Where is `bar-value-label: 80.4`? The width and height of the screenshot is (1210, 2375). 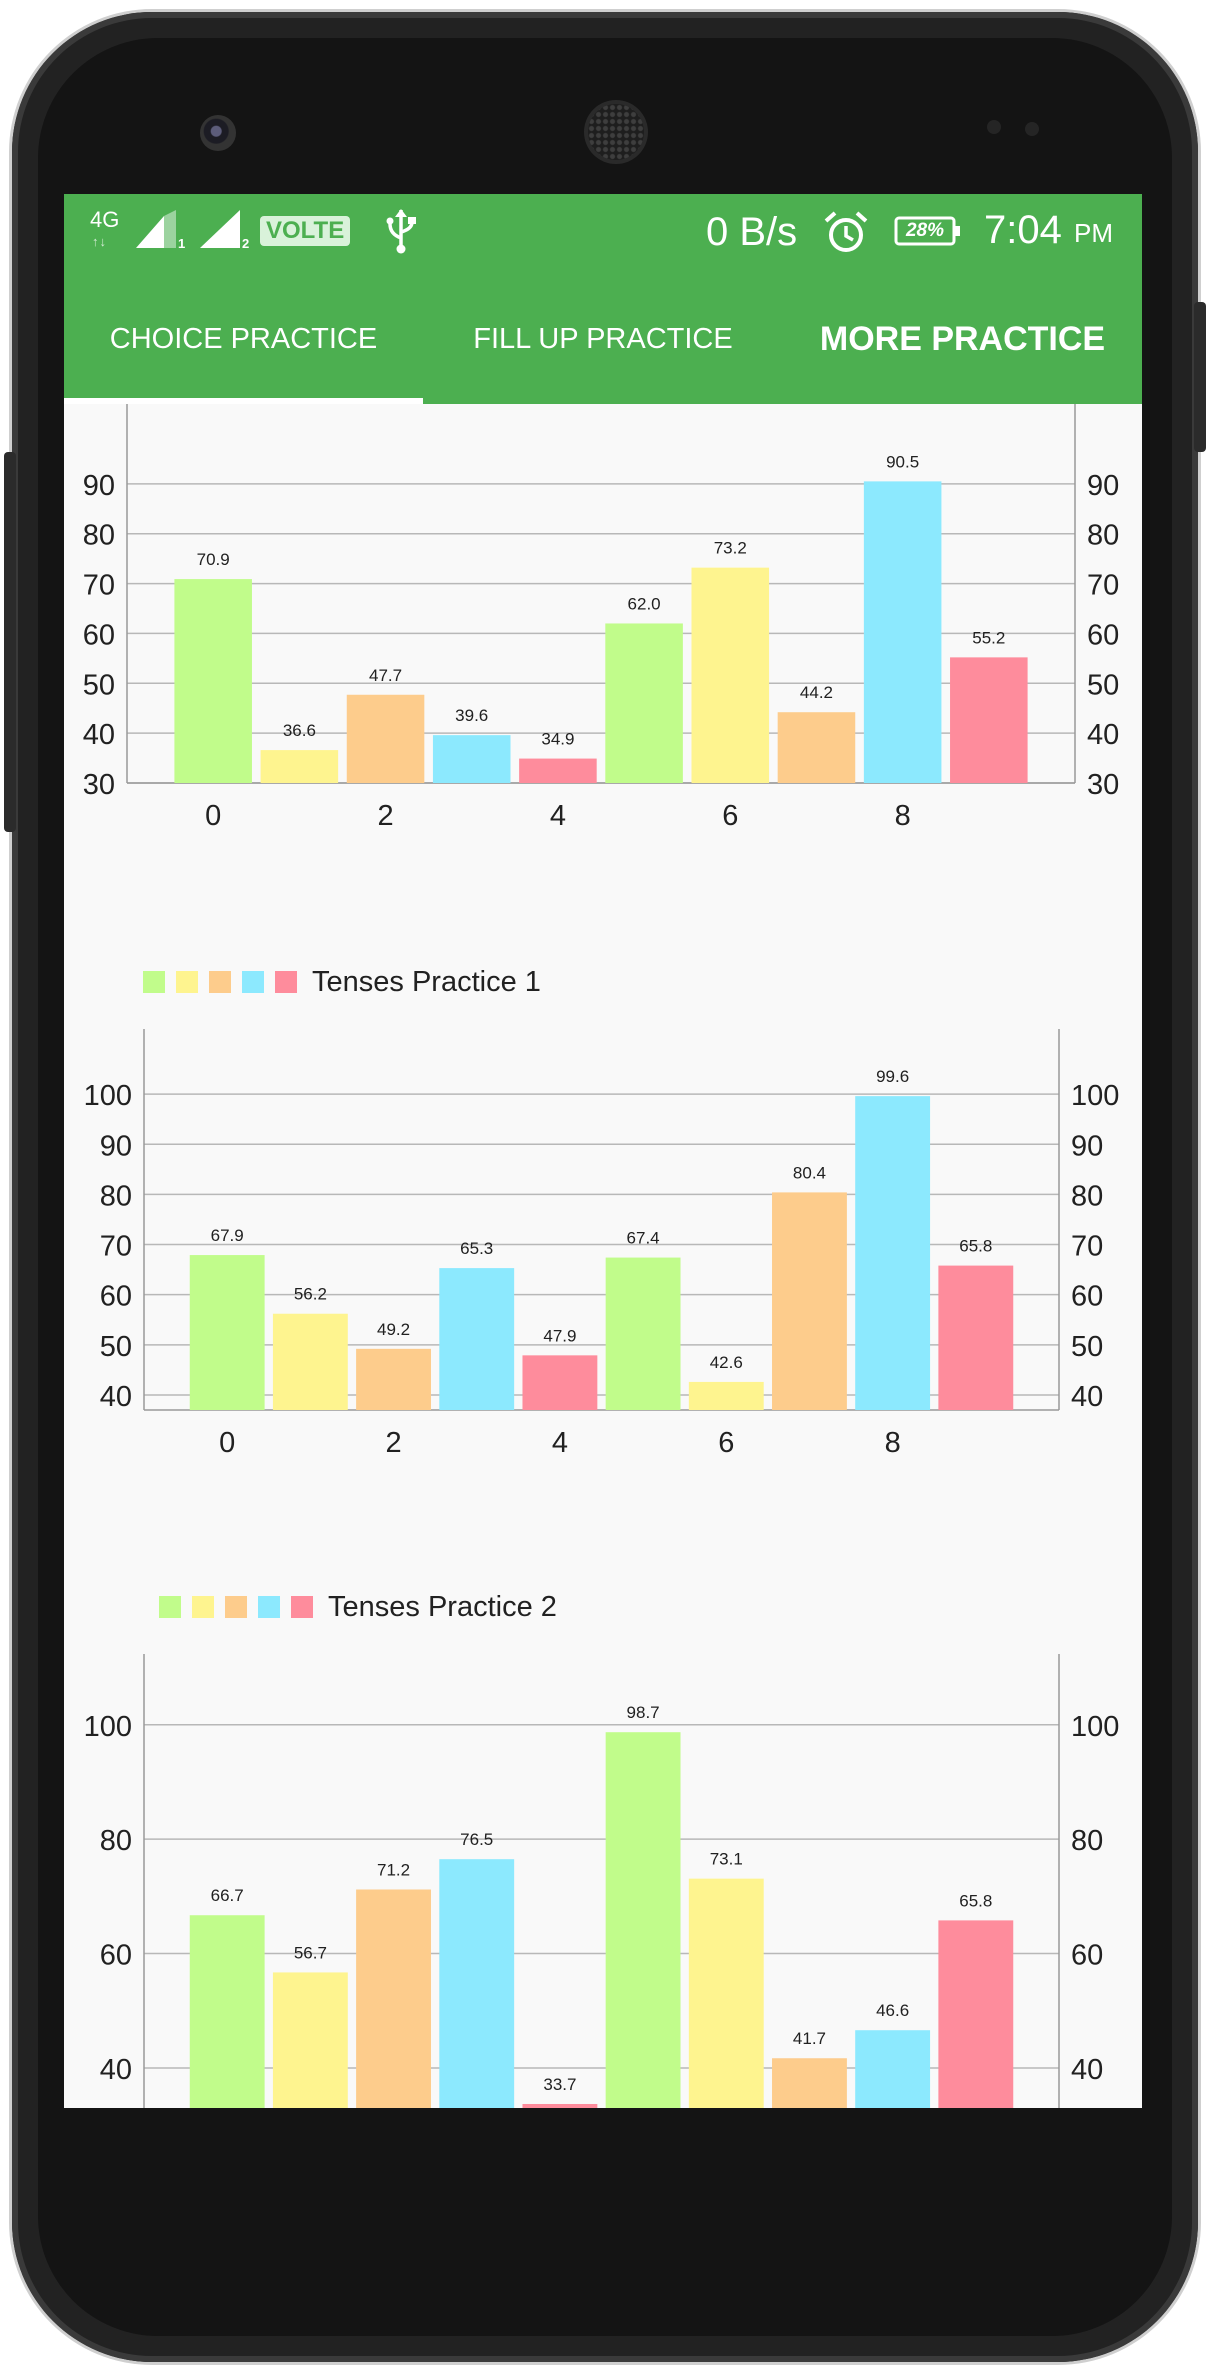
bar-value-label: 80.4 is located at coordinates (809, 1172).